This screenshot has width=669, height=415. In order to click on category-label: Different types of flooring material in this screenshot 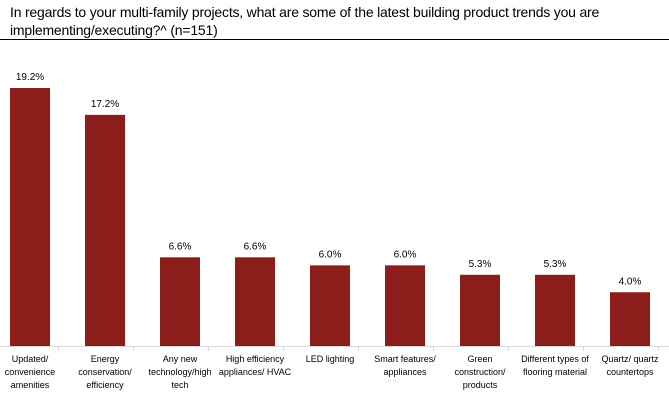, I will do `click(555, 365)`.